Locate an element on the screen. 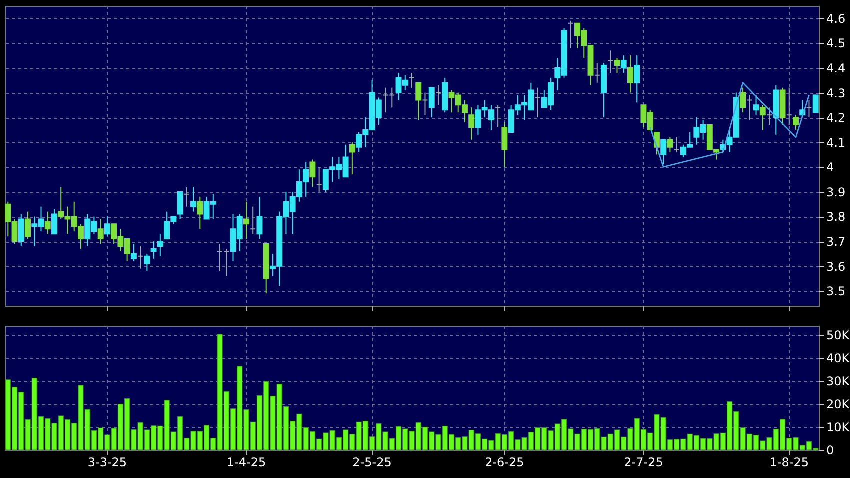 The image size is (850, 478). y-tick-label: 4.1 is located at coordinates (836, 143).